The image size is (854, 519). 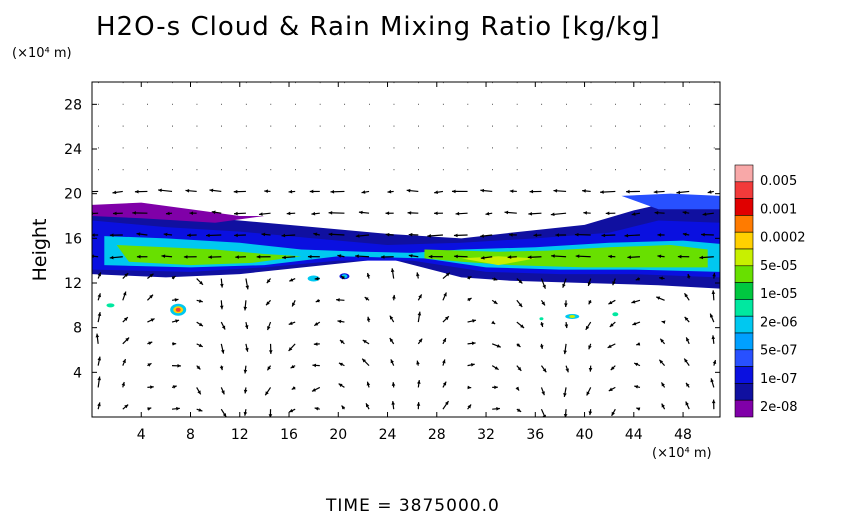 I want to click on cloud-patch, so click(x=541, y=319).